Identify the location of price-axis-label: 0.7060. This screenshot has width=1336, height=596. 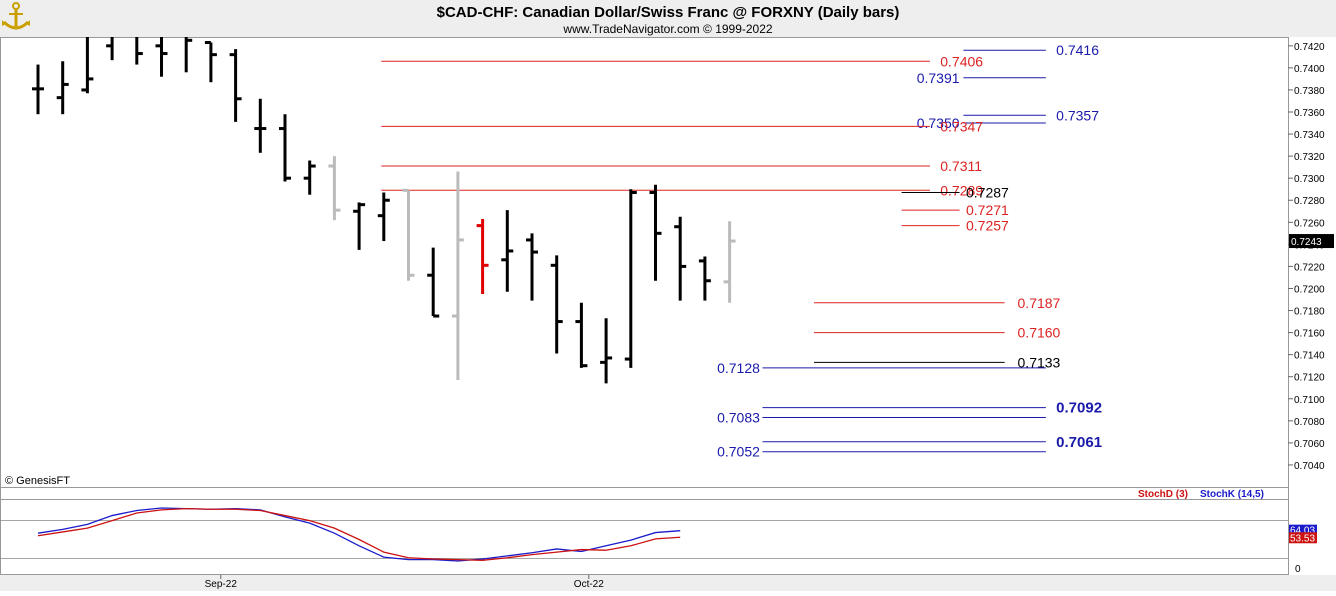
(1309, 444).